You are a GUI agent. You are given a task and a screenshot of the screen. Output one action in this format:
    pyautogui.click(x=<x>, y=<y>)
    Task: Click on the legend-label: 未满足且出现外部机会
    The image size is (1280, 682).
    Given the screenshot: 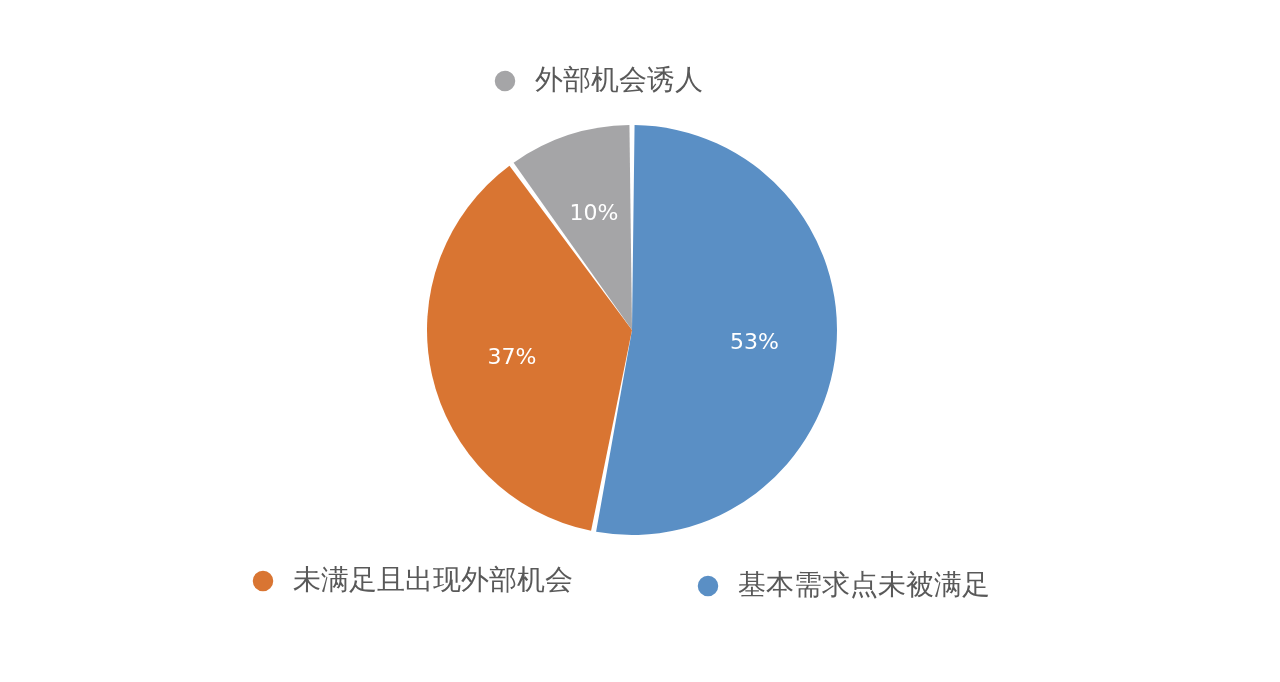 What is the action you would take?
    pyautogui.click(x=433, y=579)
    